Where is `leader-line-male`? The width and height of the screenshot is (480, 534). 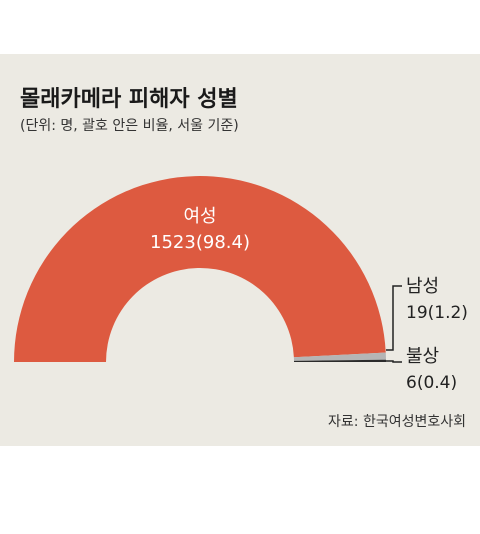 leader-line-male is located at coordinates (394, 318).